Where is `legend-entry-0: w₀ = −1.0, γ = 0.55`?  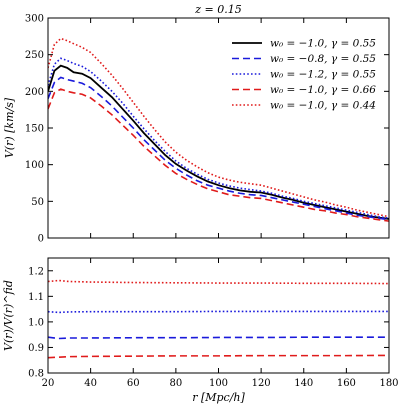 legend-entry-0: w₀ = −1.0, γ = 0.55 is located at coordinates (323, 44).